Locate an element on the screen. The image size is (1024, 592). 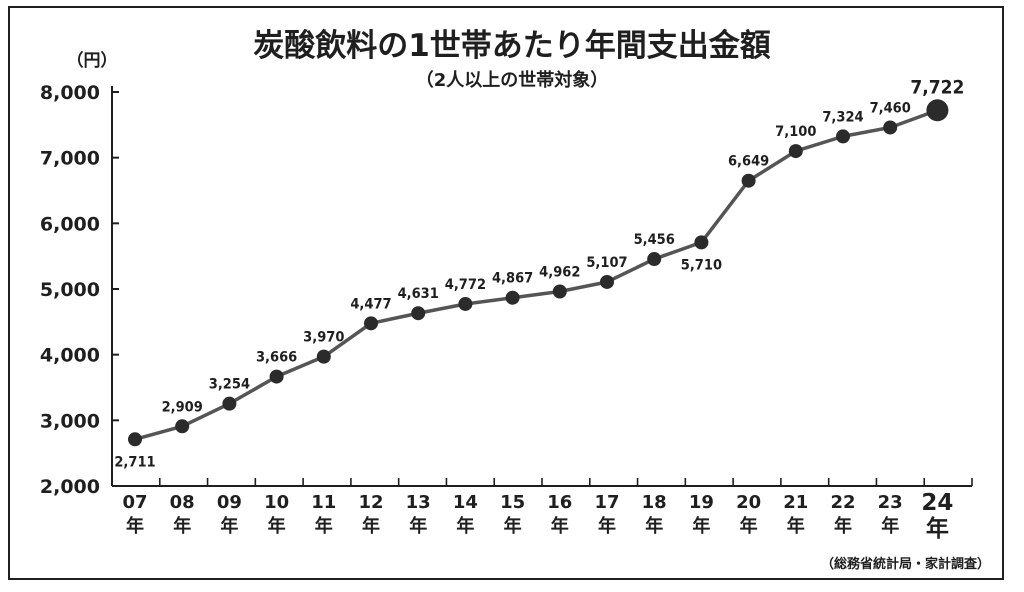
chart-subtitle: （2人以上の世帯対象） is located at coordinates (512, 80).